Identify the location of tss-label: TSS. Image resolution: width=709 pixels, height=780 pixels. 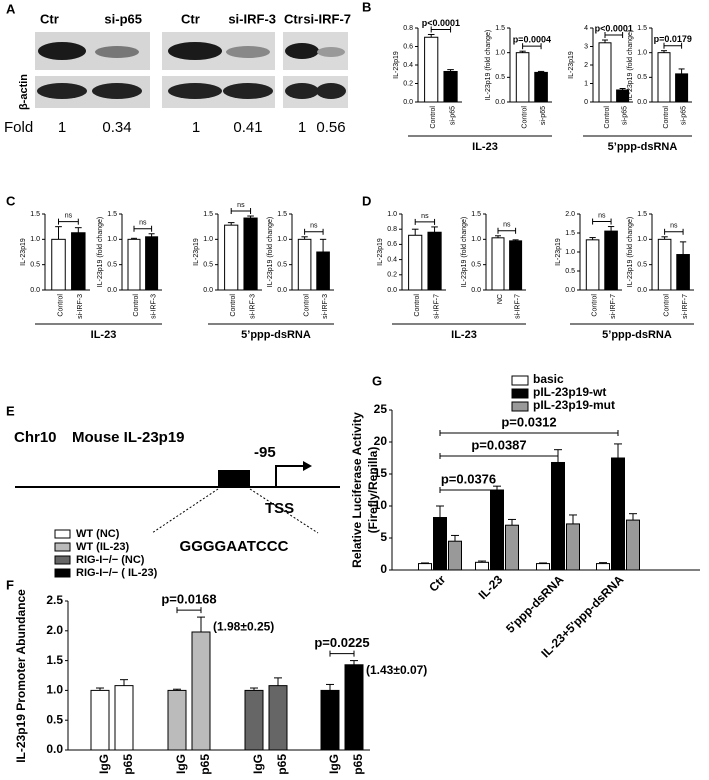
(279, 508).